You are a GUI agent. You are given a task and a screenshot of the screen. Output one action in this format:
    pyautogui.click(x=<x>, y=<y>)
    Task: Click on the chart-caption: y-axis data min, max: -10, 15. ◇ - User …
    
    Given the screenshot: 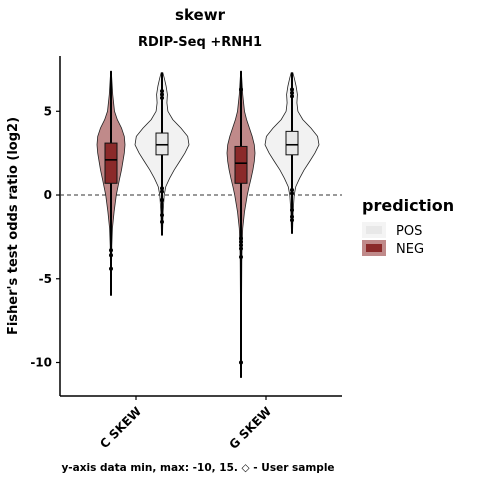 What is the action you would take?
    pyautogui.click(x=197, y=468)
    